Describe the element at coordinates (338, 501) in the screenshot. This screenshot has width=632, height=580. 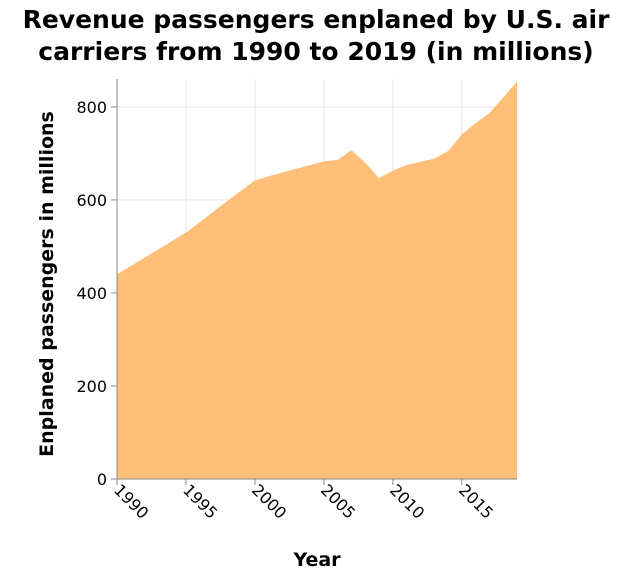
I see `x-tick-label-2005: 2005` at that location.